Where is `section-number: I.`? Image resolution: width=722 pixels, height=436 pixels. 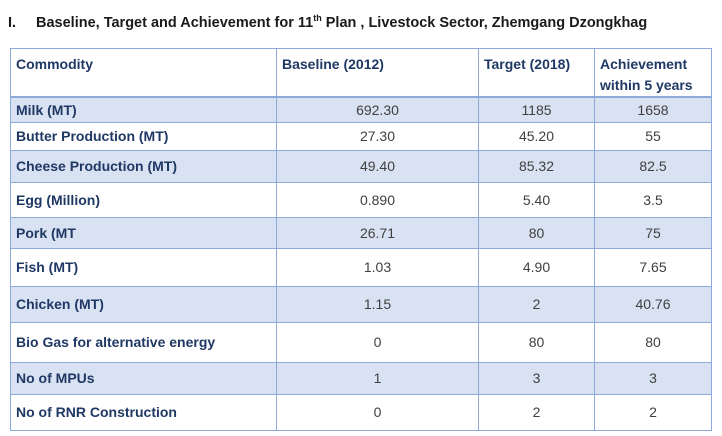
section-number: I. is located at coordinates (12, 23).